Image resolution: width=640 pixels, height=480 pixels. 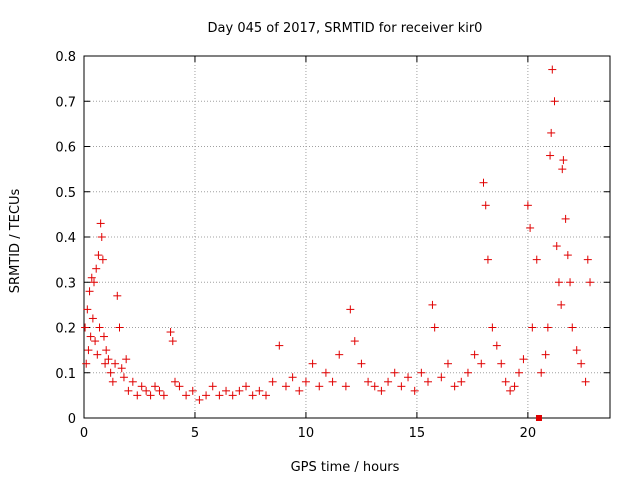 What do you see at coordinates (65, 193) in the screenshot?
I see `y-tick-label: 0.5` at bounding box center [65, 193].